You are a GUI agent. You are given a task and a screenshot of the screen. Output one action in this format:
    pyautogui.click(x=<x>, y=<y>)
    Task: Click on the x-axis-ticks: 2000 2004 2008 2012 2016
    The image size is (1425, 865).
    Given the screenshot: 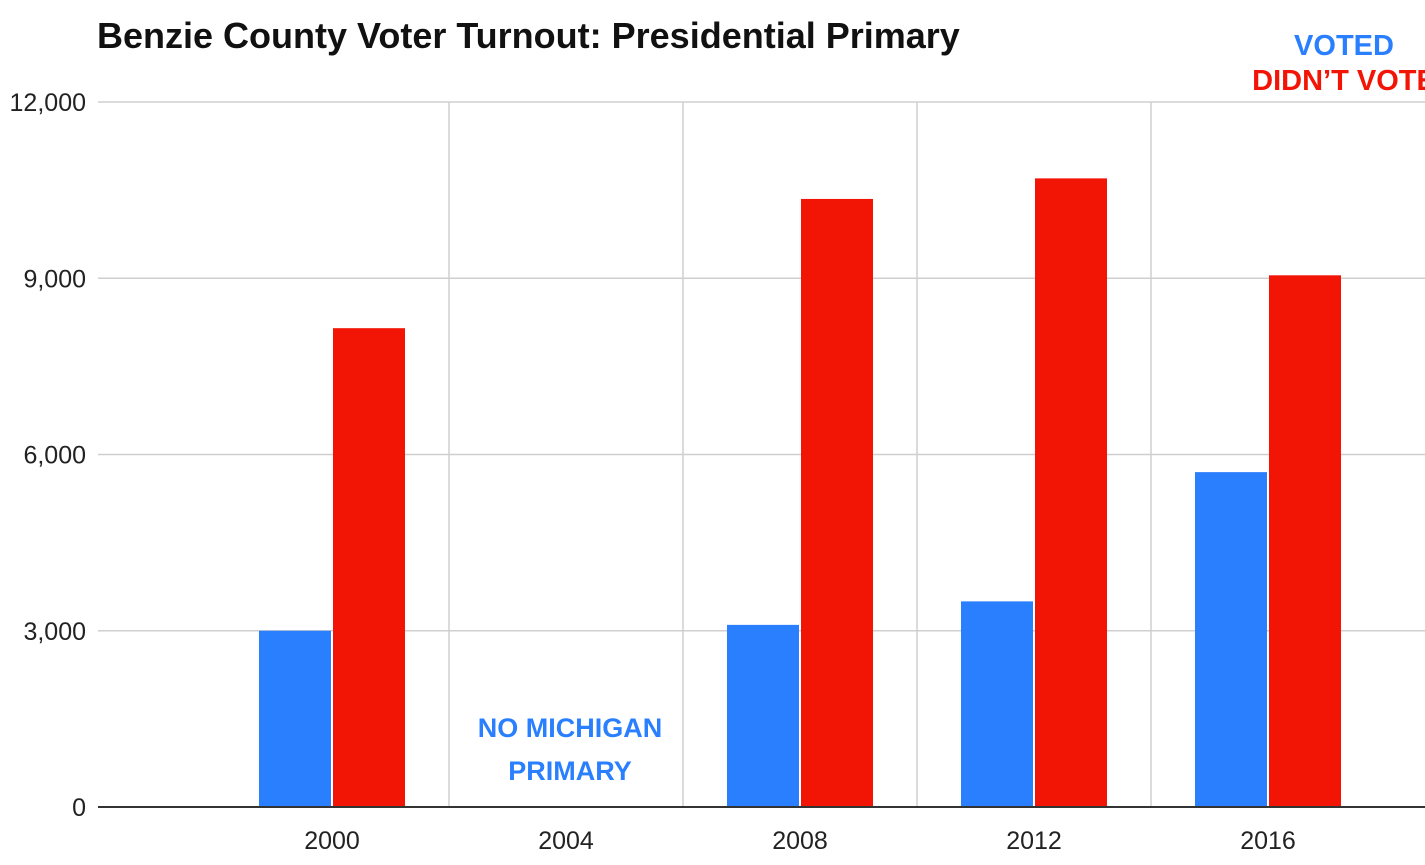 What is the action you would take?
    pyautogui.click(x=800, y=841)
    